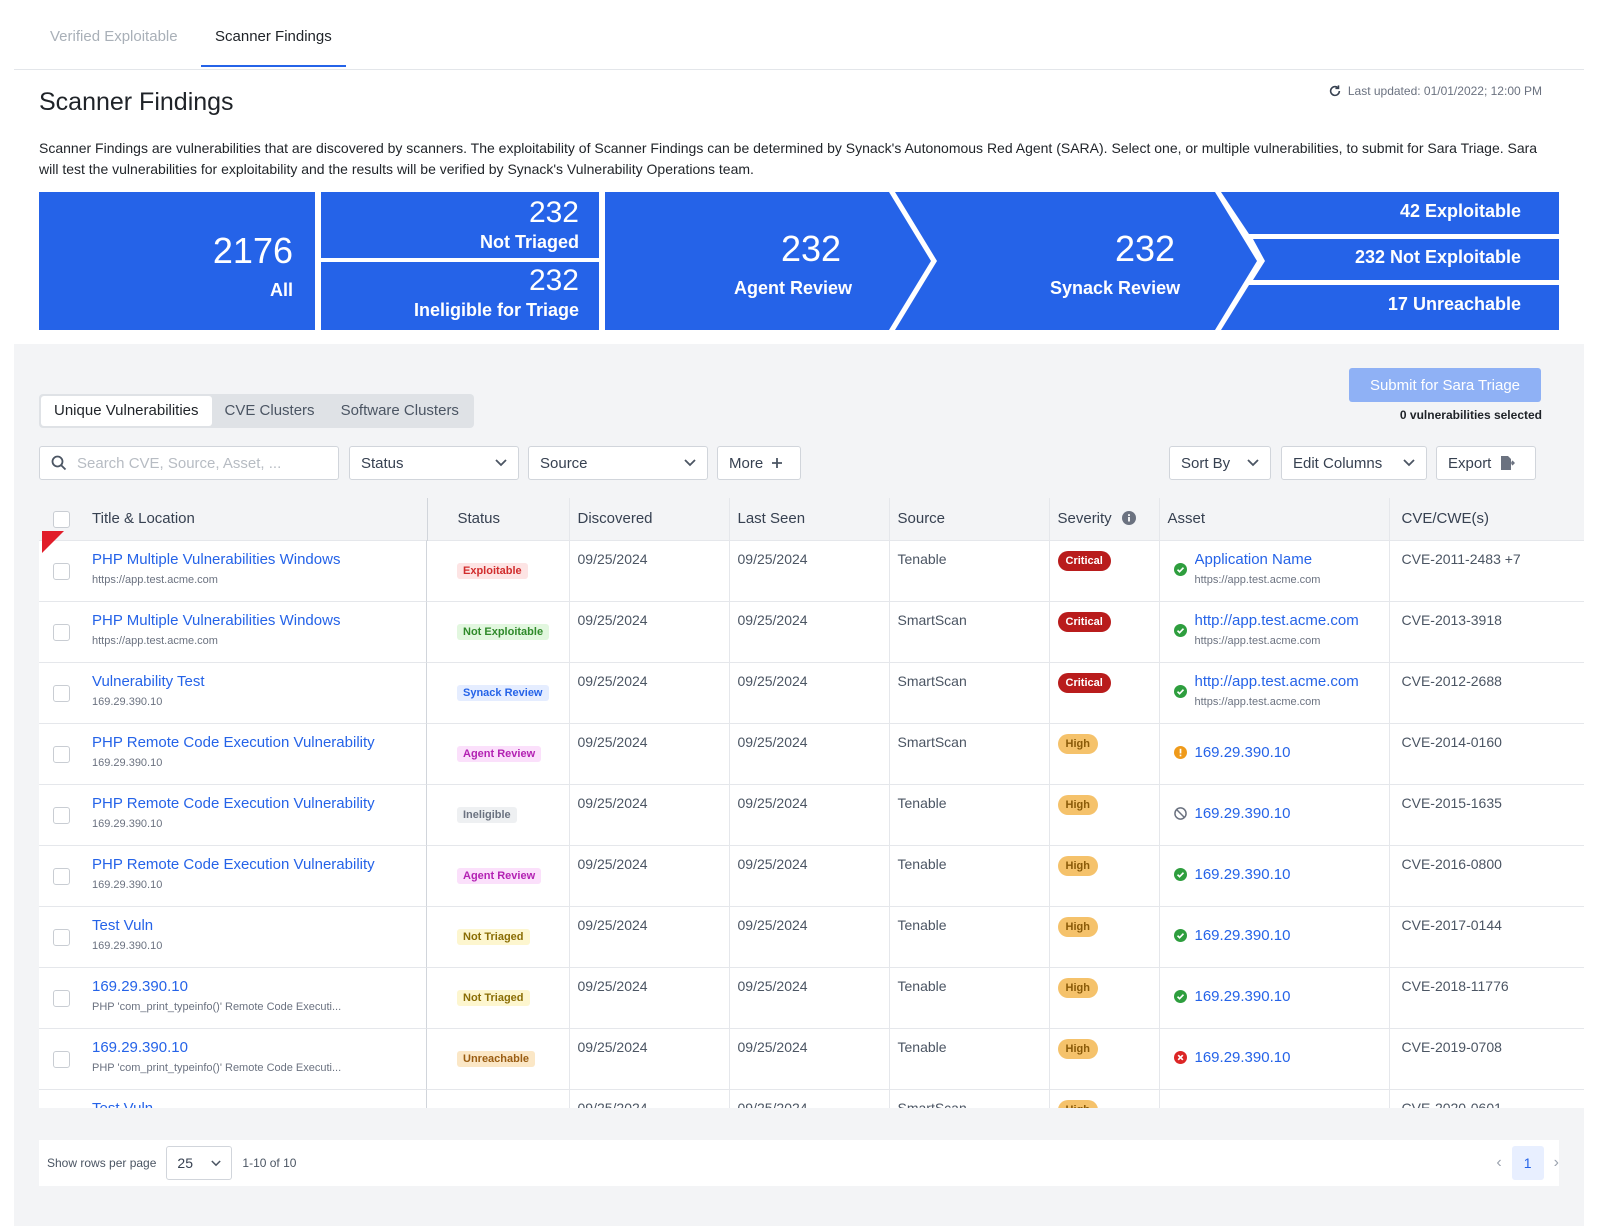  Describe the element at coordinates (492, 570) in the screenshot. I see `status-badge: Exploitable` at that location.